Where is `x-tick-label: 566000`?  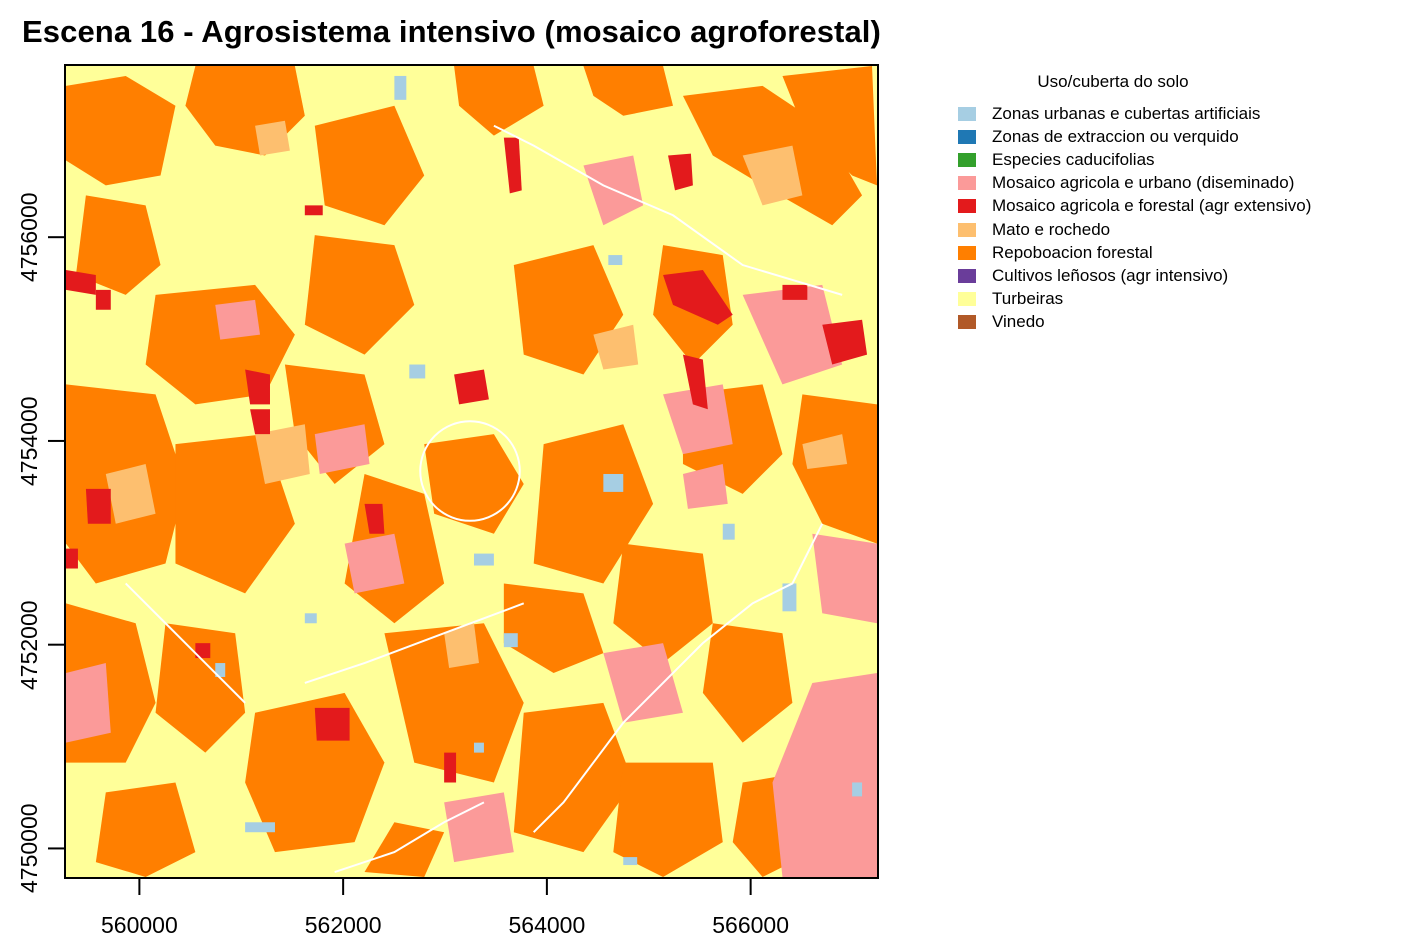
x-tick-label: 566000 is located at coordinates (750, 925).